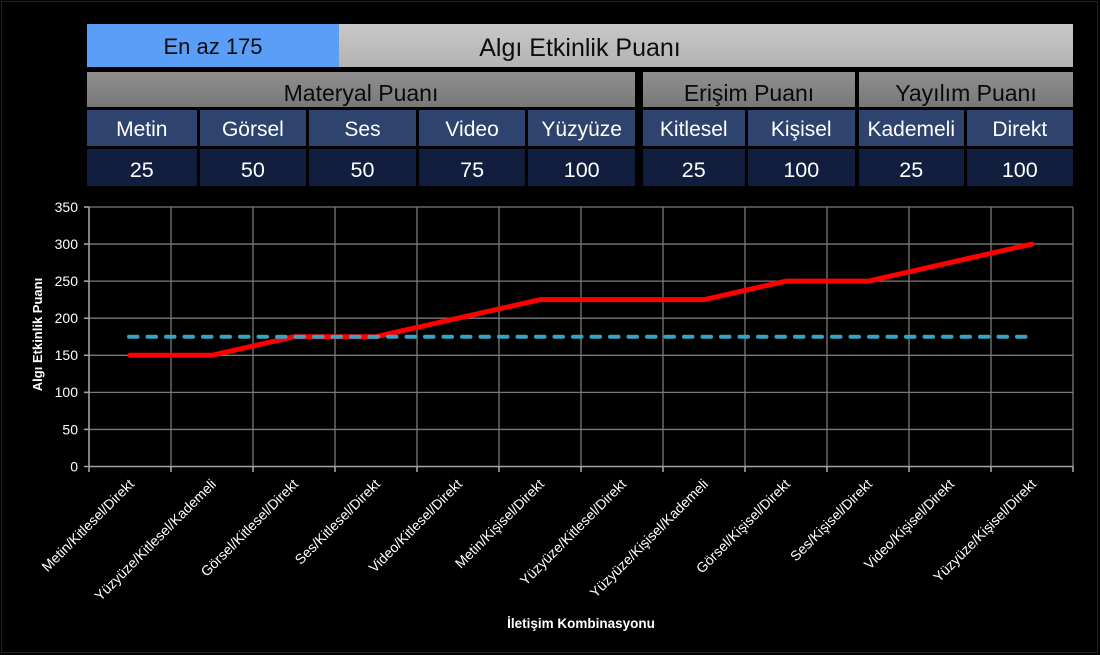  I want to click on svg-text: Görsel/Kişisel/Direkt, so click(743, 526).